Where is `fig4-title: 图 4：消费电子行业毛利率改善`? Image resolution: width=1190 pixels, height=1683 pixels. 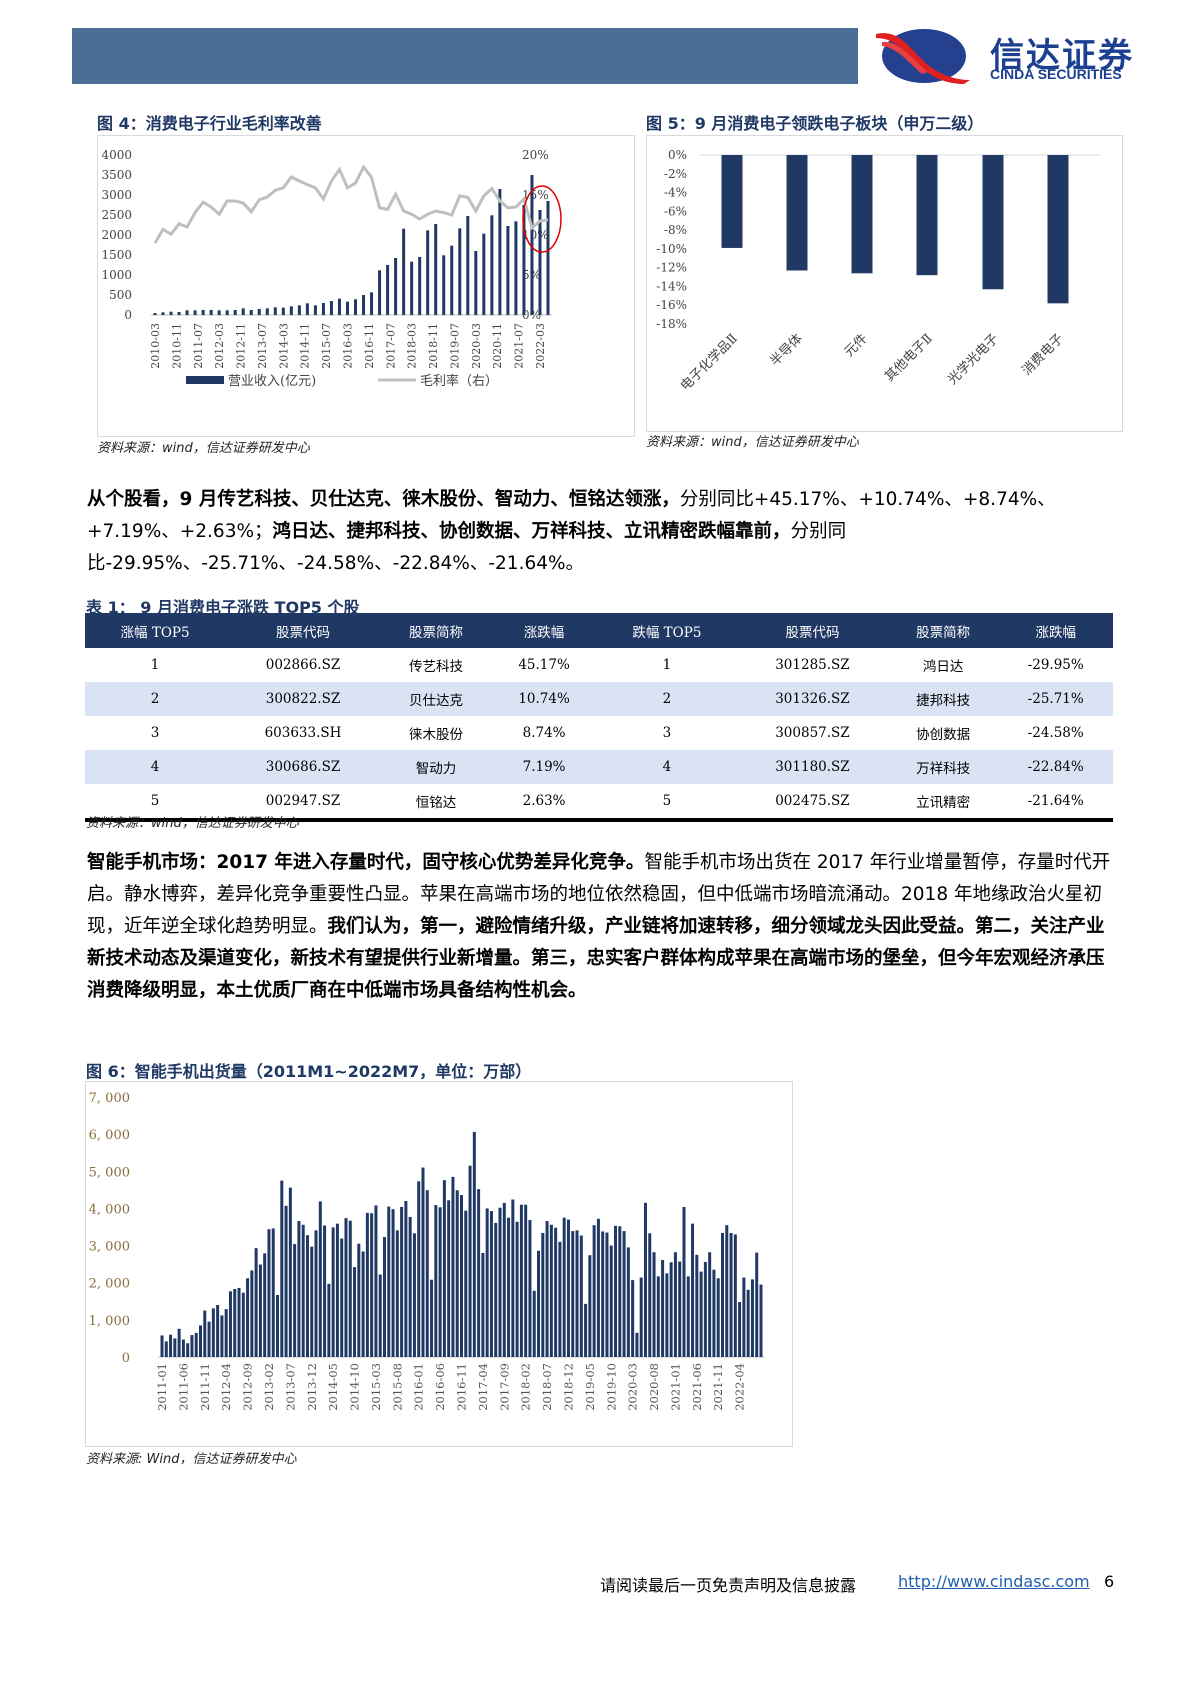 fig4-title: 图 4：消费电子行业毛利率改善 is located at coordinates (209, 123).